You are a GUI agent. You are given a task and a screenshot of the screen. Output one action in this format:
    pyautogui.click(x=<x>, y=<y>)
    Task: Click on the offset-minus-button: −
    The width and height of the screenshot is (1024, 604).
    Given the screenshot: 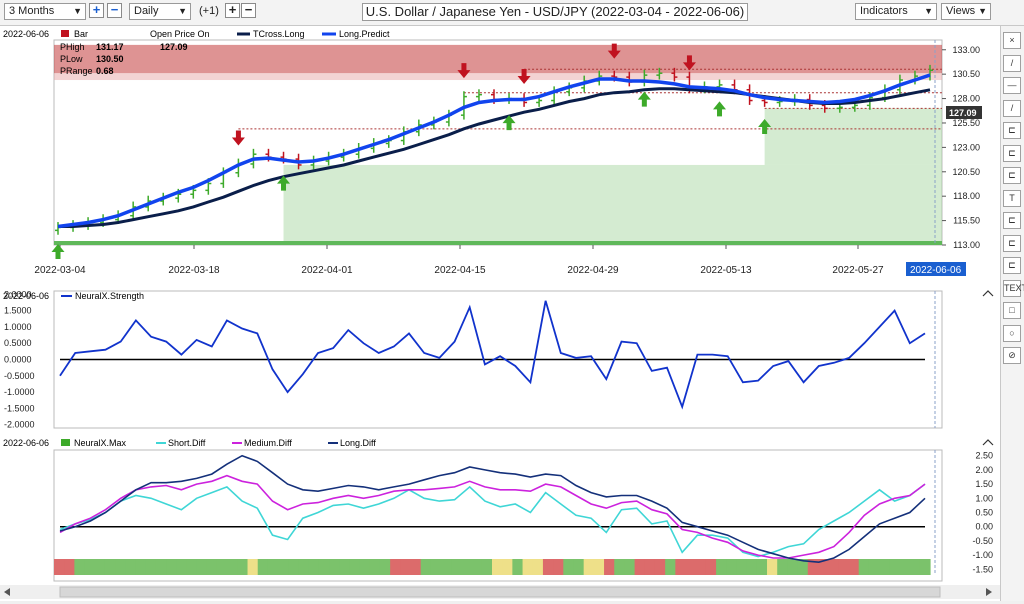 What is the action you would take?
    pyautogui.click(x=248, y=10)
    